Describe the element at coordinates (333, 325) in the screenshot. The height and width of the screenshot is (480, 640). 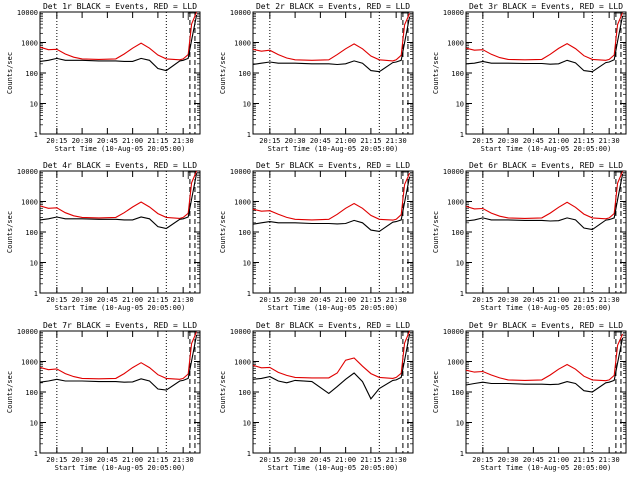
I see `panel-title: Det 8r BLACK = Events, RED = LLD` at that location.